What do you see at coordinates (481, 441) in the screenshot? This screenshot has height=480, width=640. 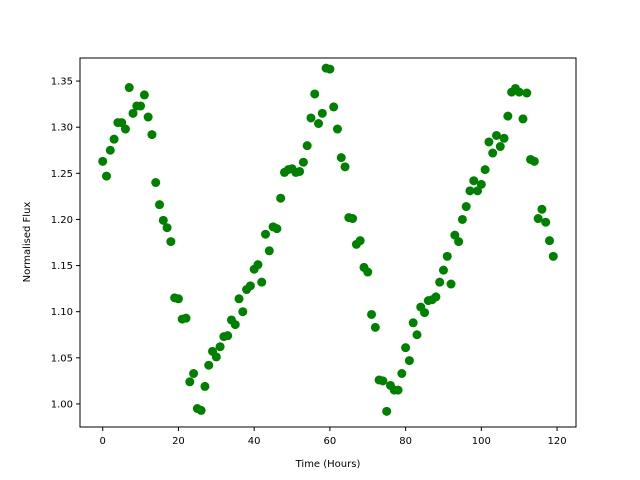 I see `x-tick-label: 100` at bounding box center [481, 441].